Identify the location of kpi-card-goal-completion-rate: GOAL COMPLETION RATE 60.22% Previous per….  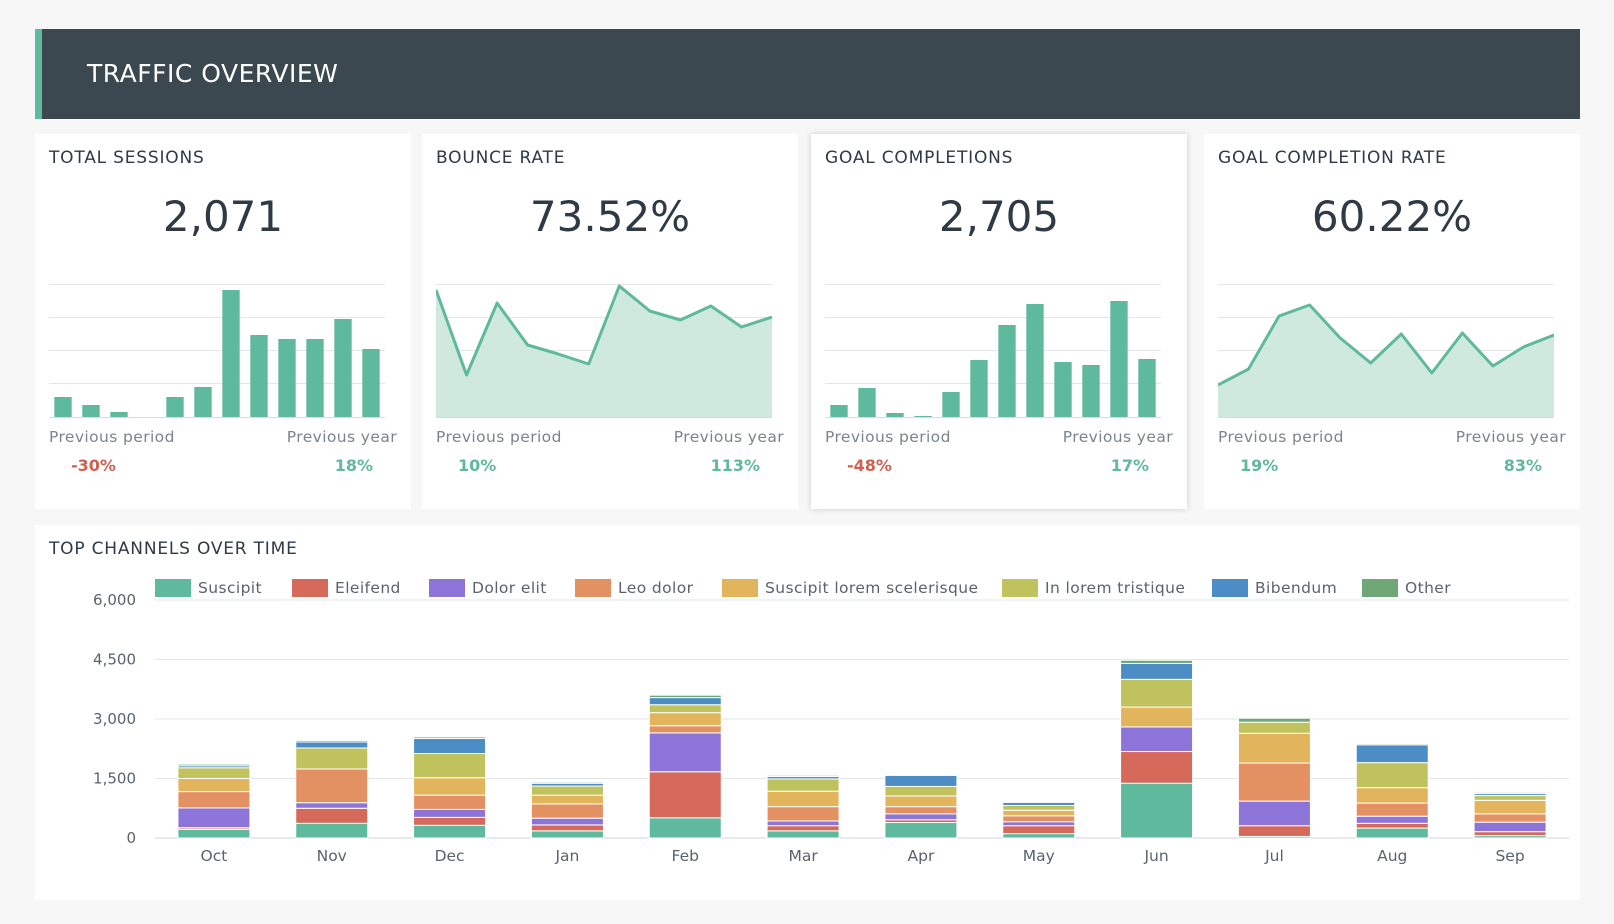
(1392, 321).